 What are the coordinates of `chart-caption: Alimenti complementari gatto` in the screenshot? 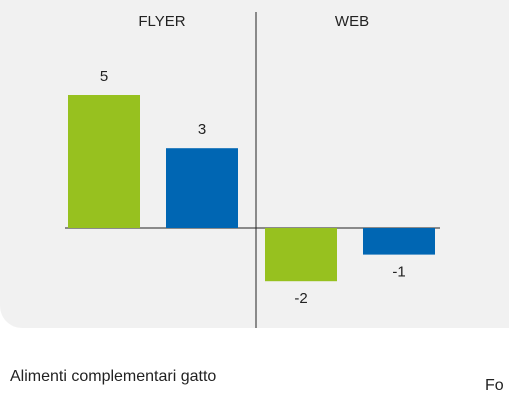 It's located at (113, 376).